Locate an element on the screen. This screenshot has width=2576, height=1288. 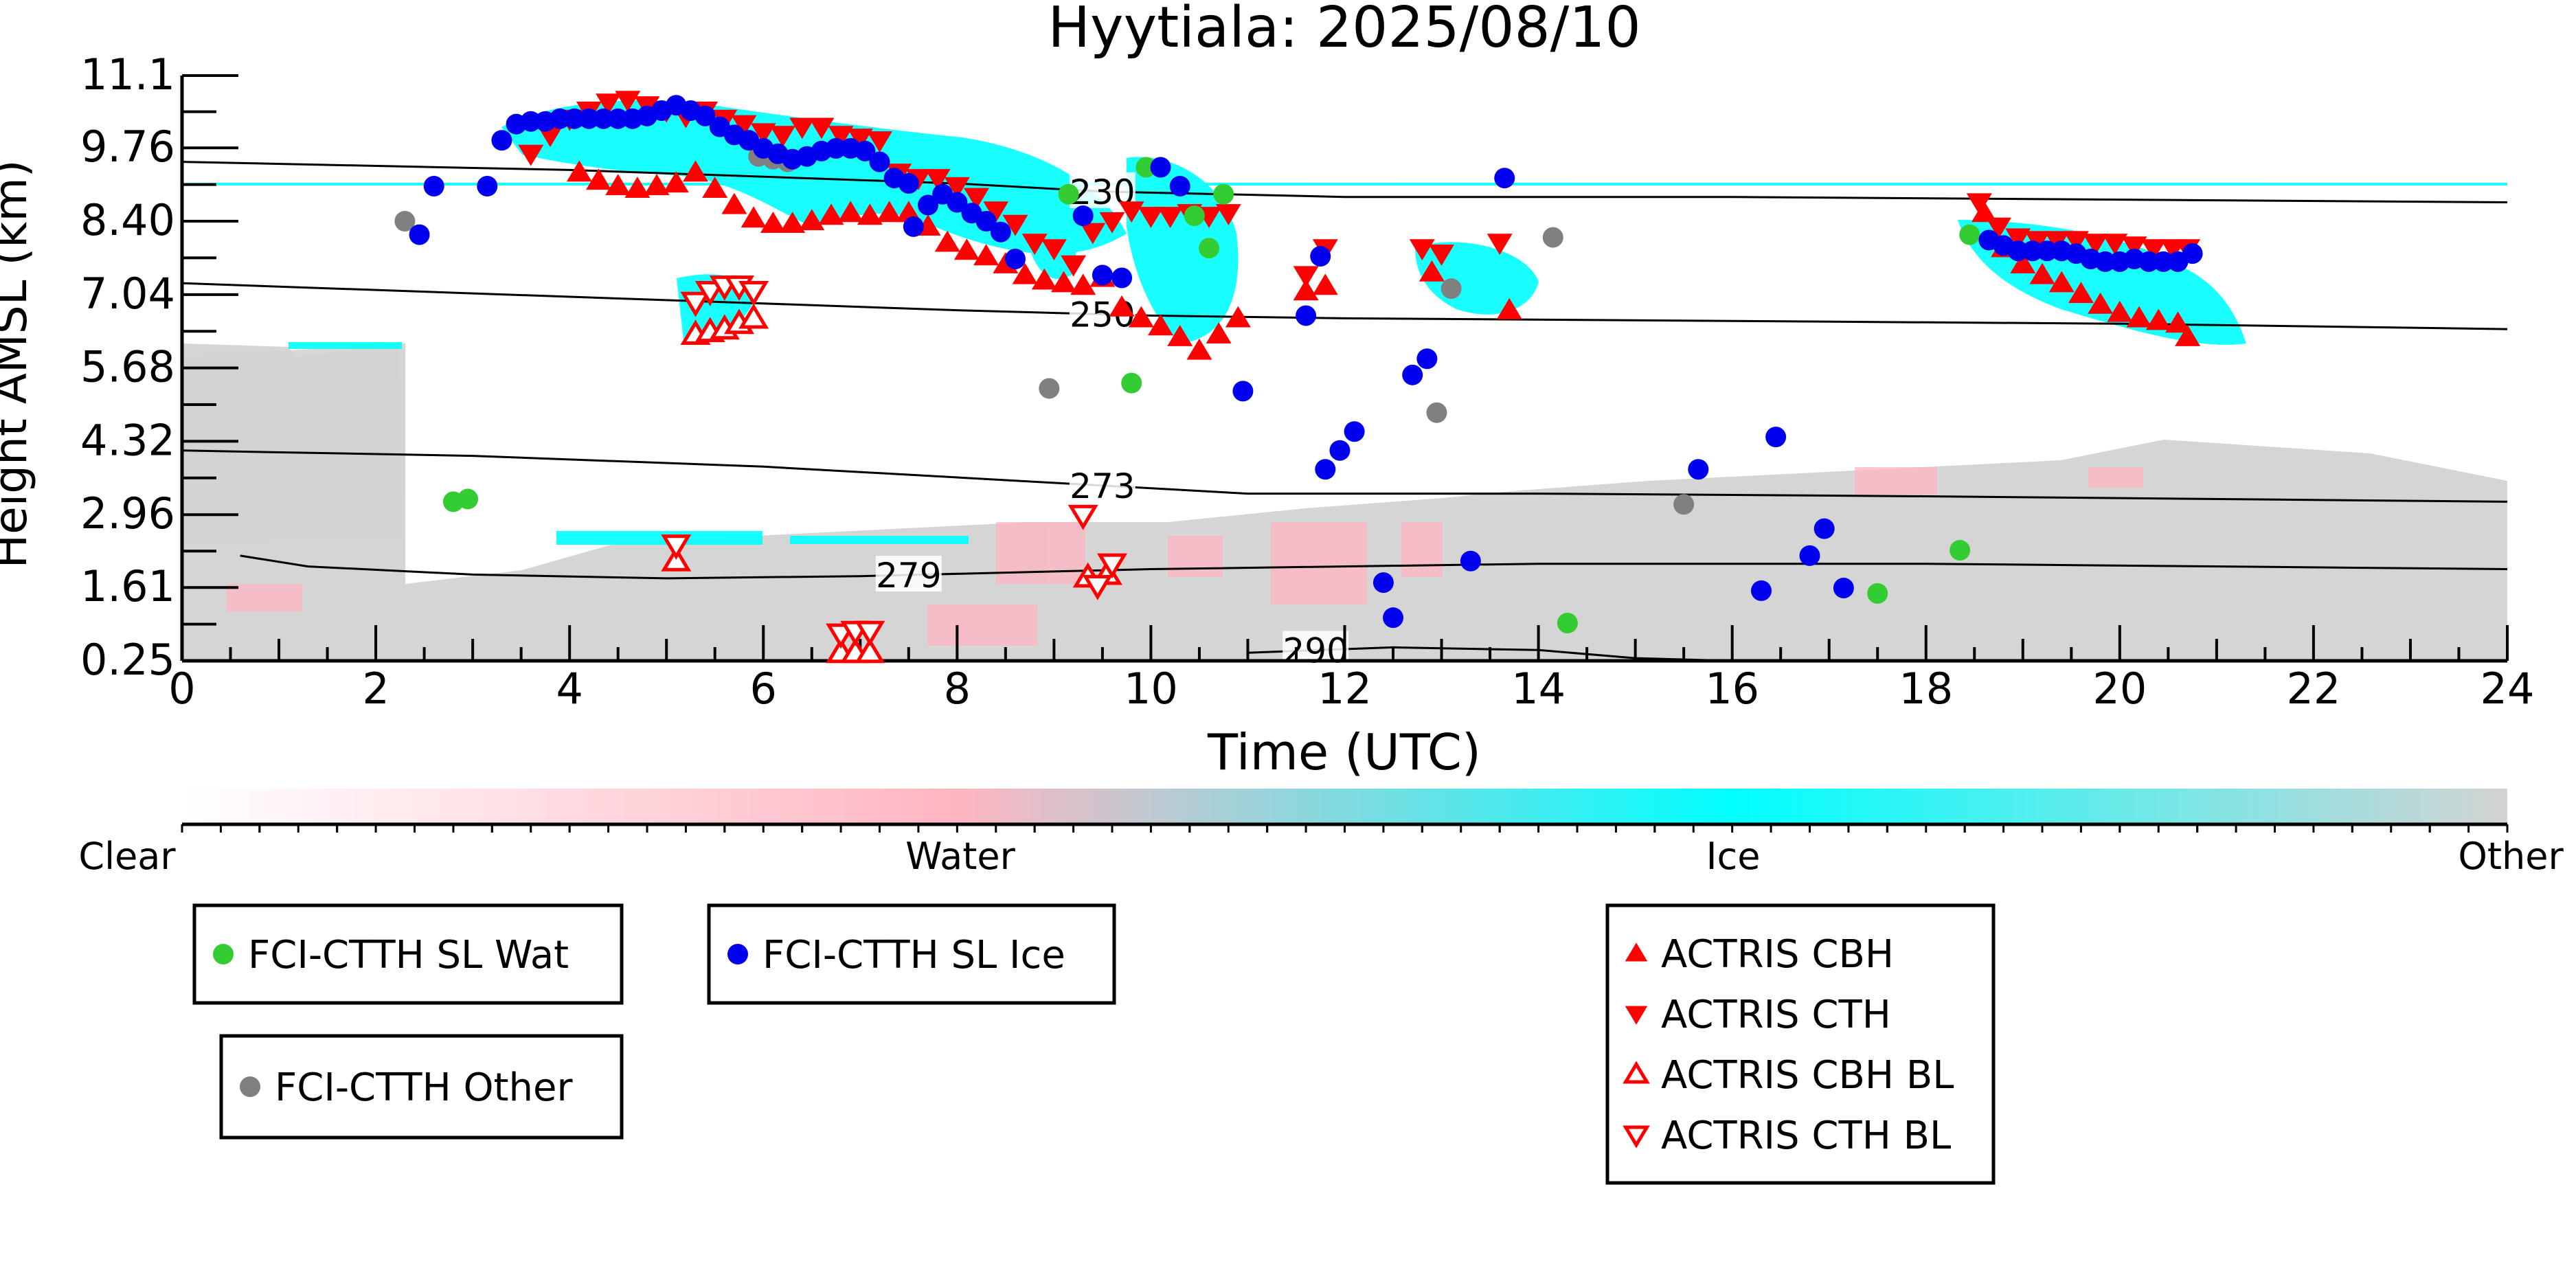
x-tick-label: 24 is located at coordinates (2508, 689).